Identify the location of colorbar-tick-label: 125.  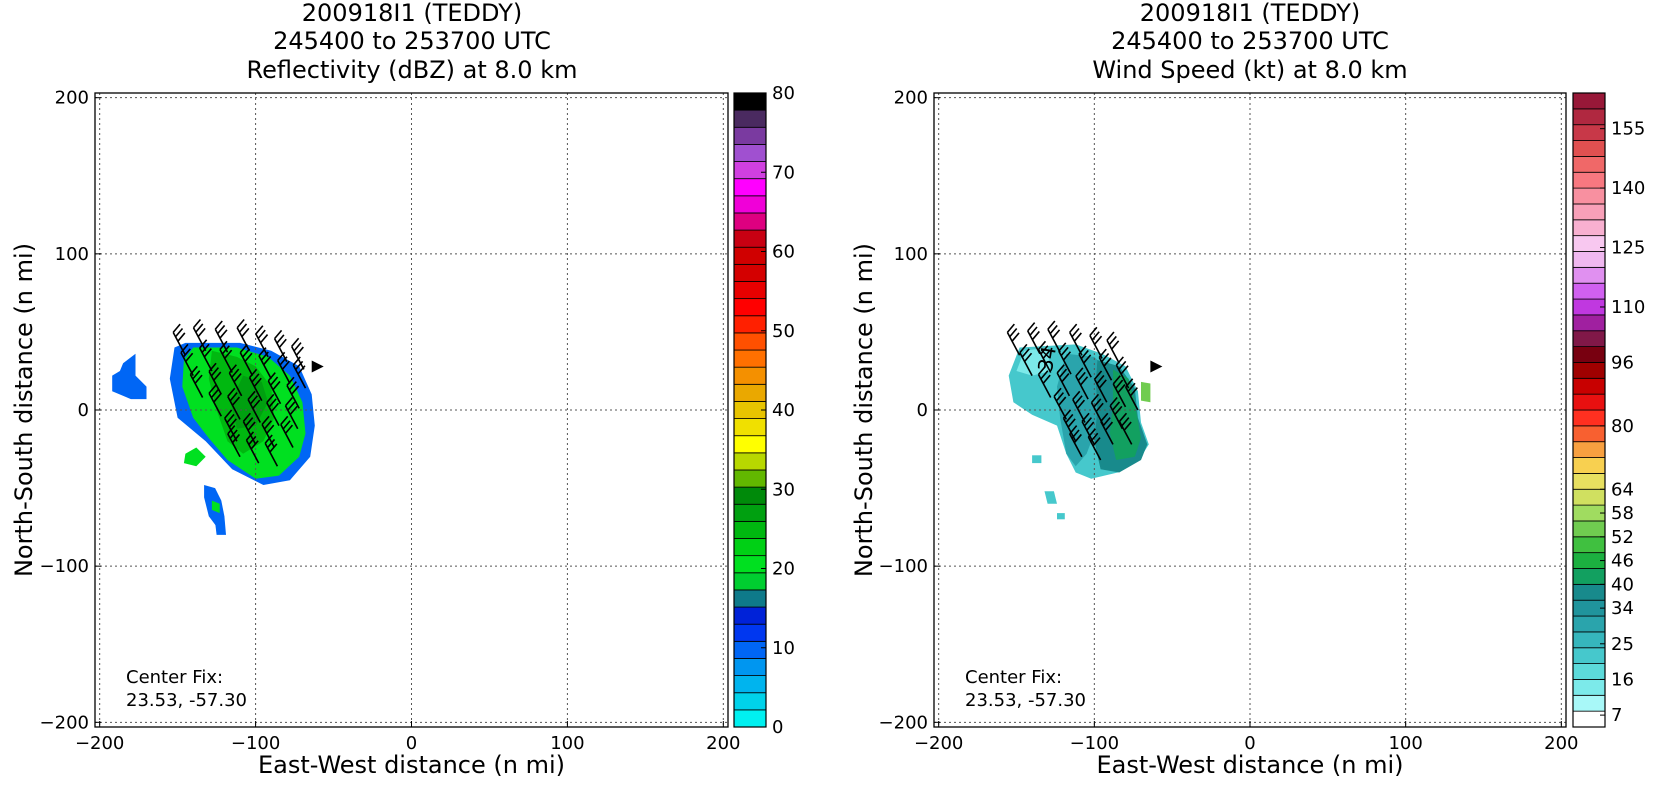
(1628, 248).